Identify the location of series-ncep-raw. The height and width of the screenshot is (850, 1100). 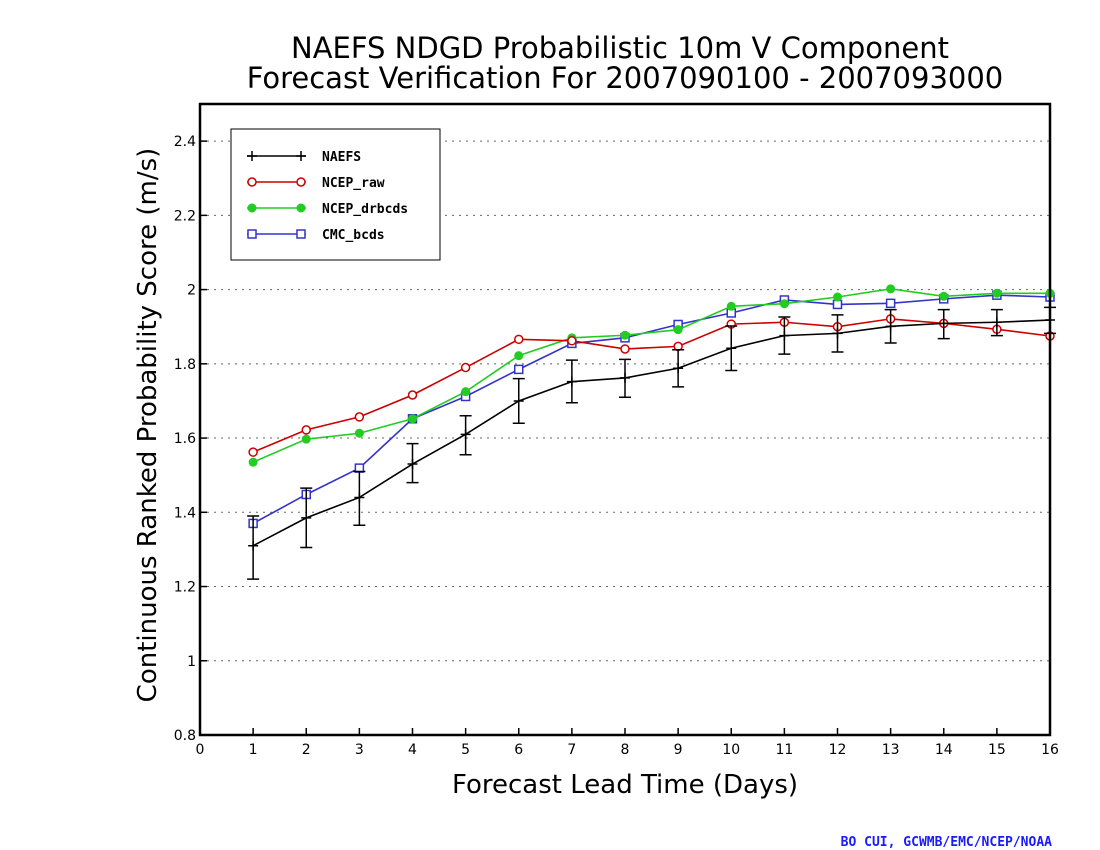
(651, 385).